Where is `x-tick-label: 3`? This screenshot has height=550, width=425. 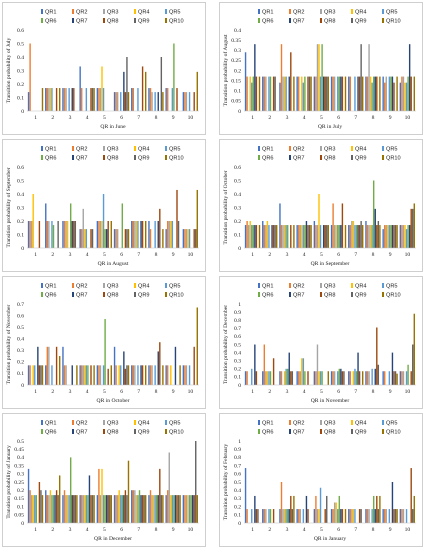 x-tick-label: 3 is located at coordinates (70, 392).